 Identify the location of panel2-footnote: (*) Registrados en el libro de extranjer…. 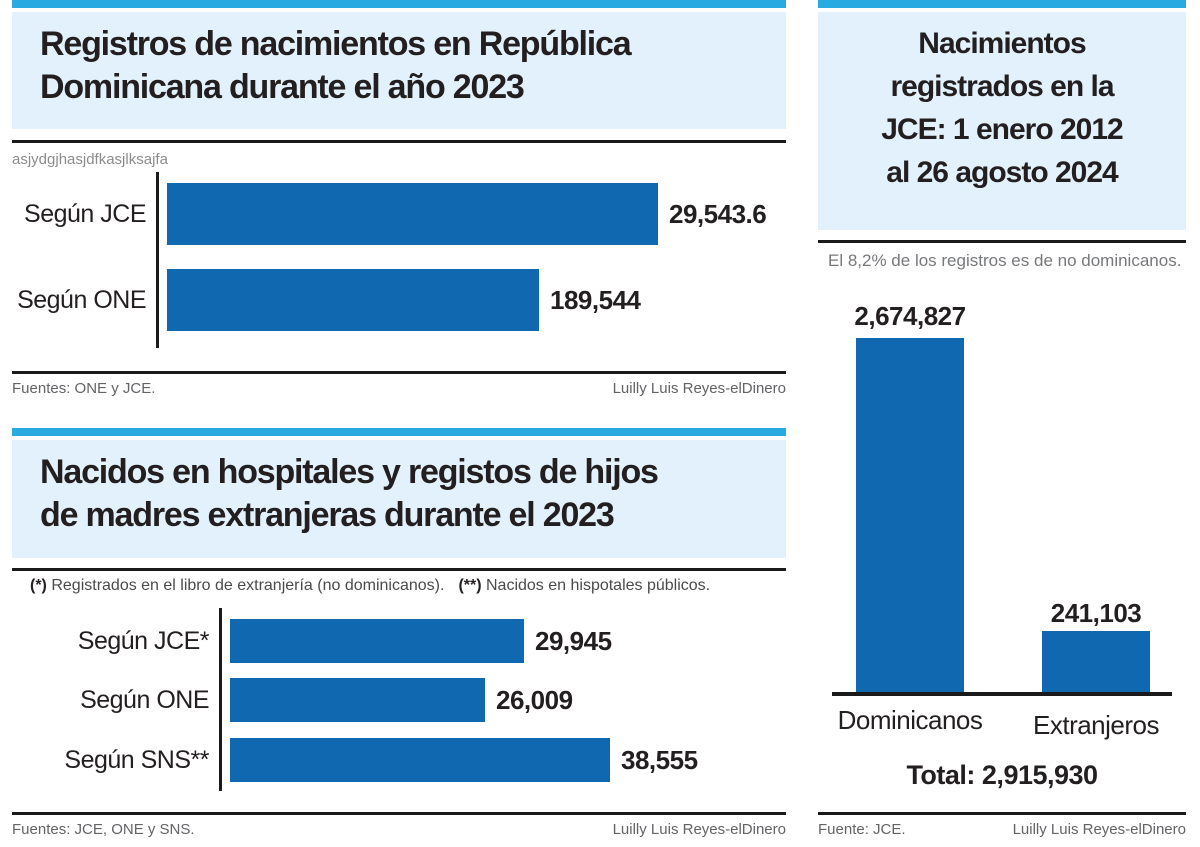
(370, 586).